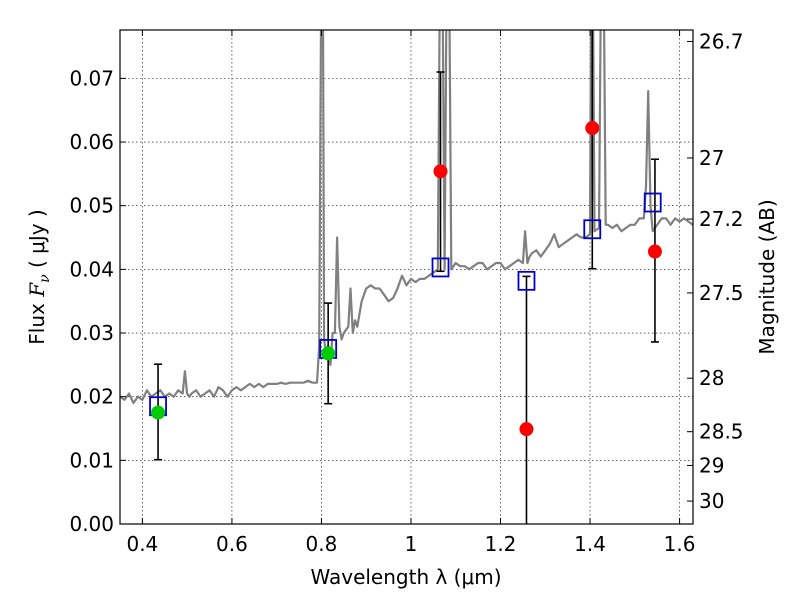 Image resolution: width=800 pixels, height=600 pixels. I want to click on x-axis-label: Wavelength λ (μm), so click(405, 577).